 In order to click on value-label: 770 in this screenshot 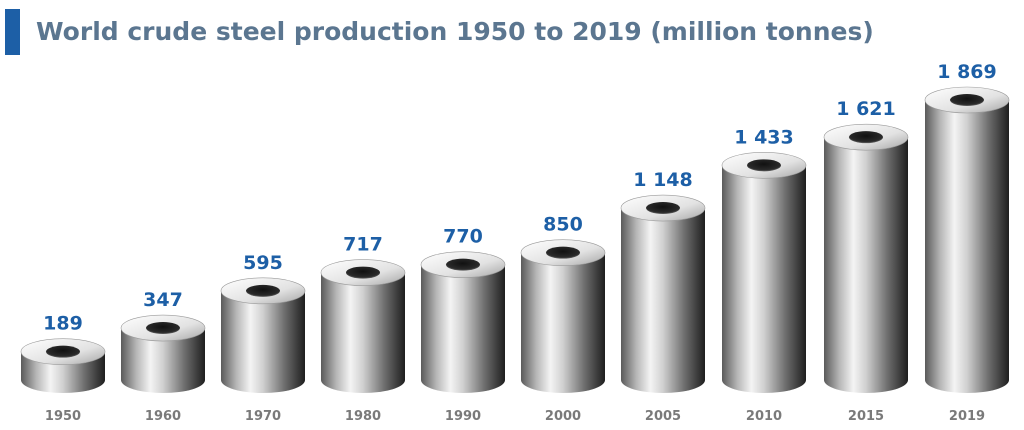, I will do `click(463, 237)`.